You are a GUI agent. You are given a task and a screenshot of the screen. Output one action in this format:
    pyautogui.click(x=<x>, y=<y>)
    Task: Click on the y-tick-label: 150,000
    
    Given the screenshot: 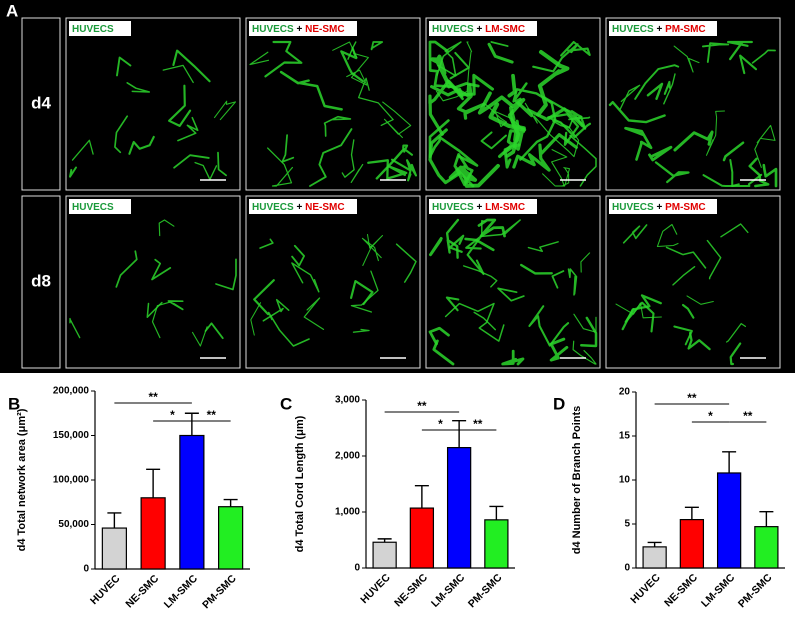 What is the action you would take?
    pyautogui.click(x=71, y=435)
    